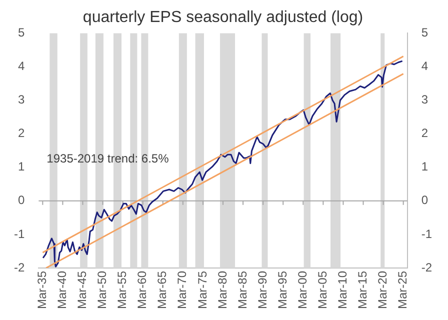  I want to click on x-tick-label: Mar-05, so click(322, 290).